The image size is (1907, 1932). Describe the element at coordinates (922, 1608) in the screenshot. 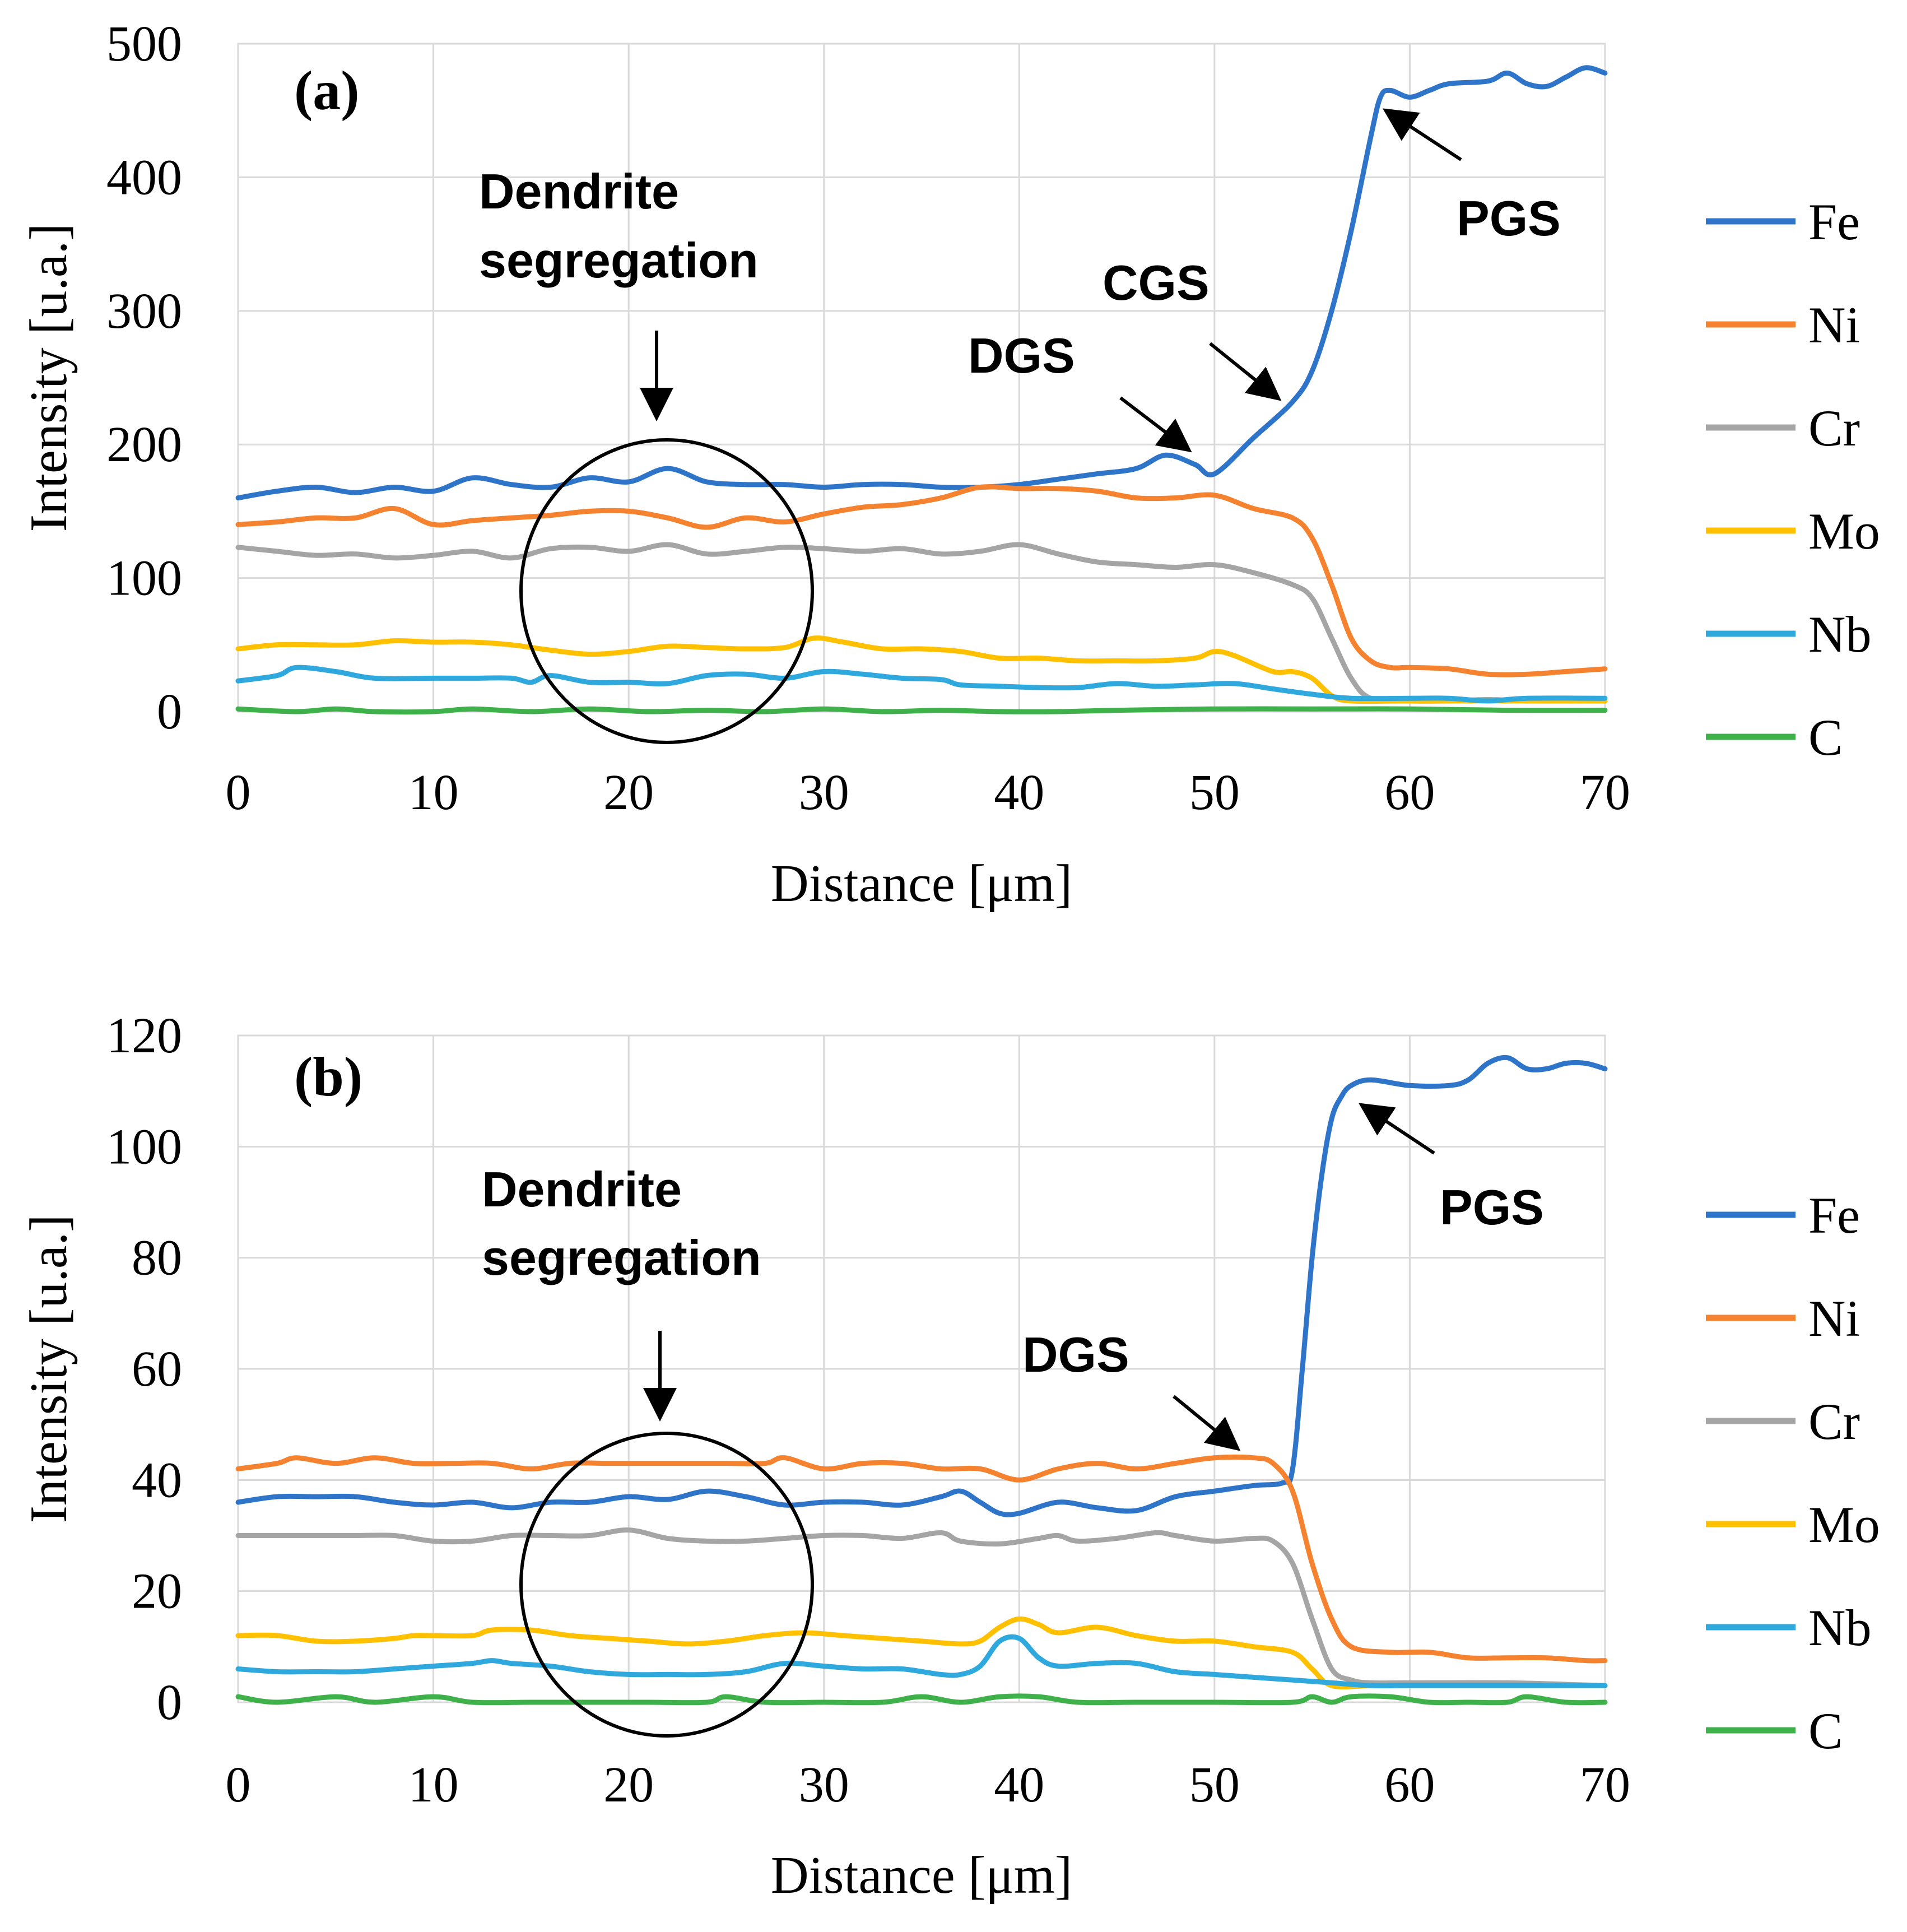

I see `series-line-cr` at that location.